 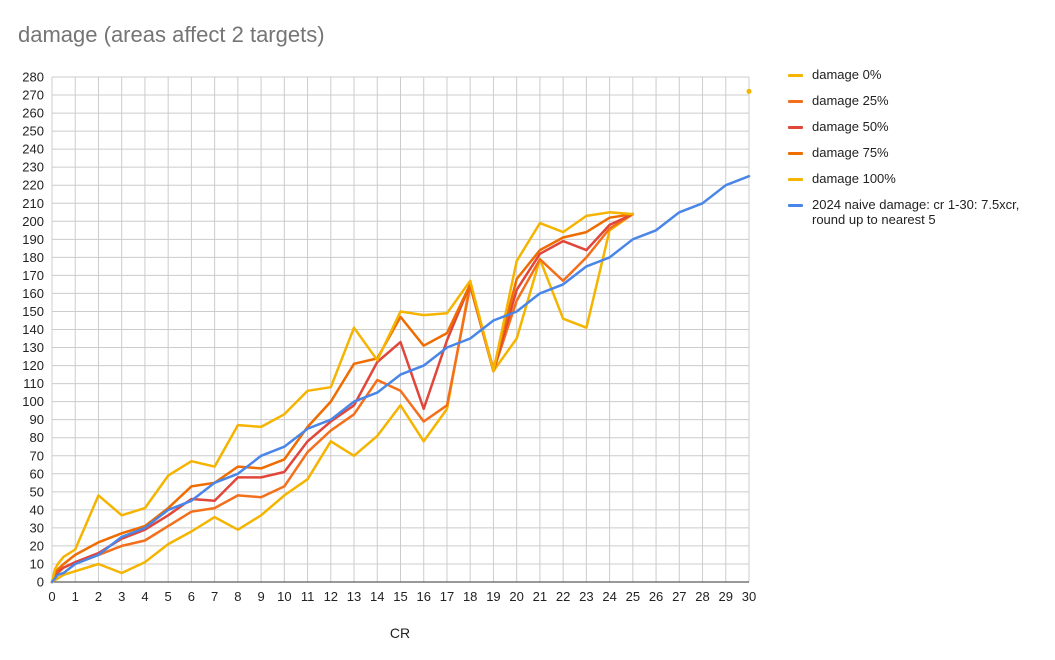 What do you see at coordinates (679, 596) in the screenshot?
I see `x-tick-label: 27` at bounding box center [679, 596].